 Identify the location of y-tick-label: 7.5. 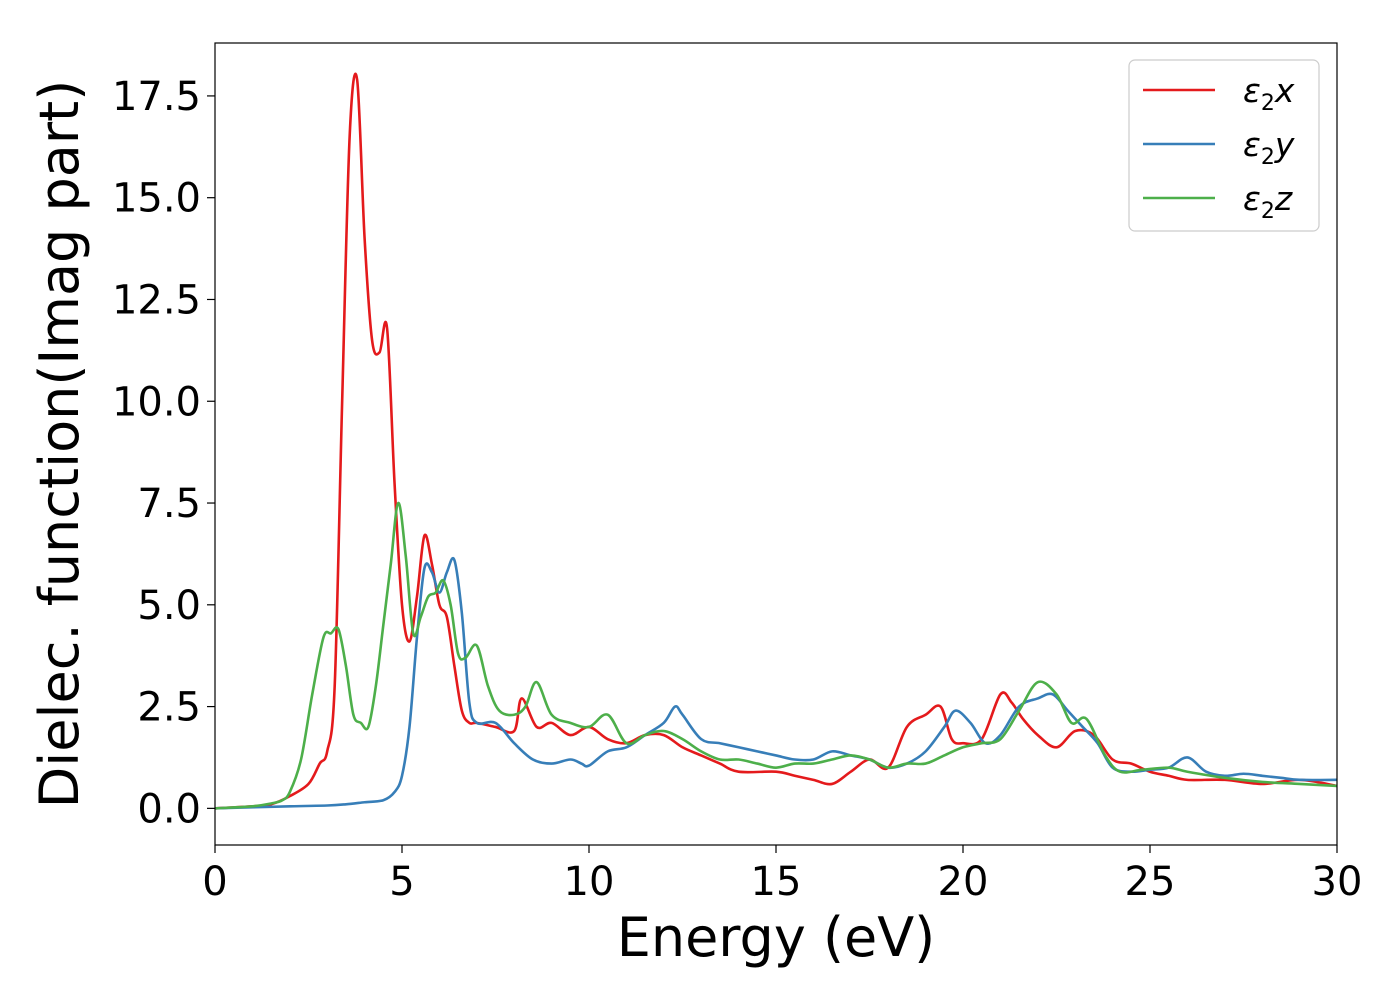
(169, 504).